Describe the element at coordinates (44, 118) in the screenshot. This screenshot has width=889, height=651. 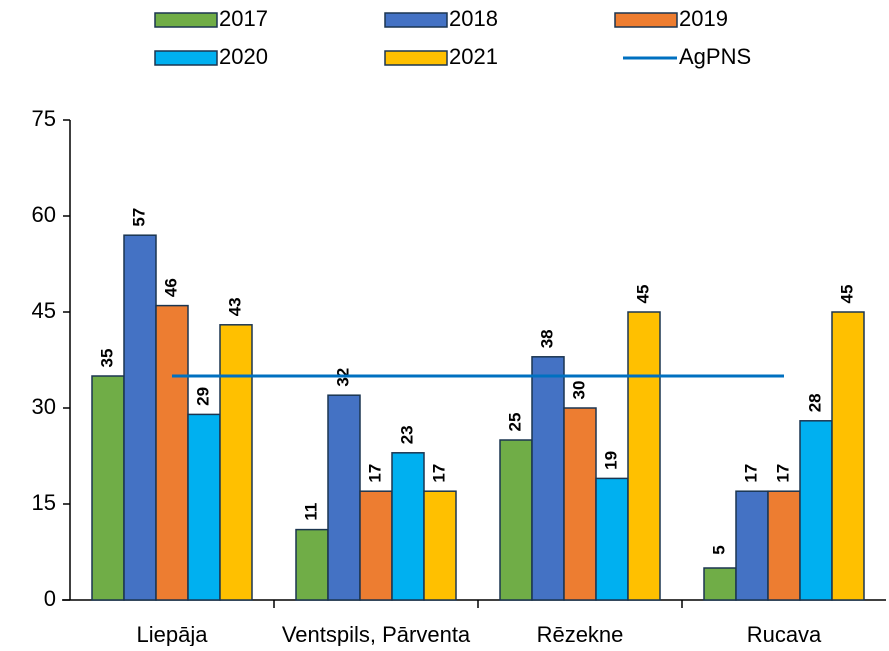
I see `y-tick-label: 75` at that location.